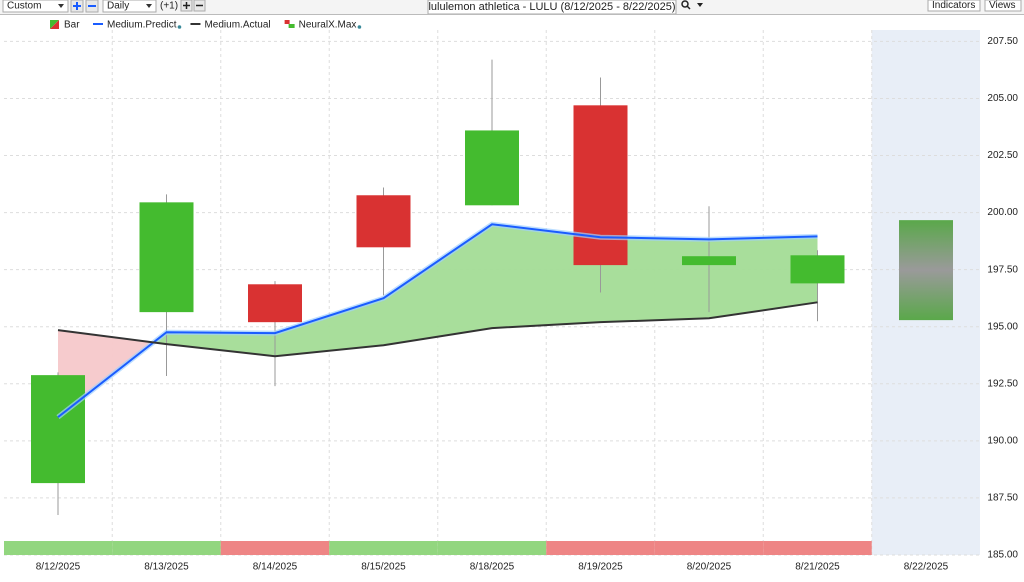  What do you see at coordinates (600, 567) in the screenshot?
I see `x-tick-label: 8/19/2025` at bounding box center [600, 567].